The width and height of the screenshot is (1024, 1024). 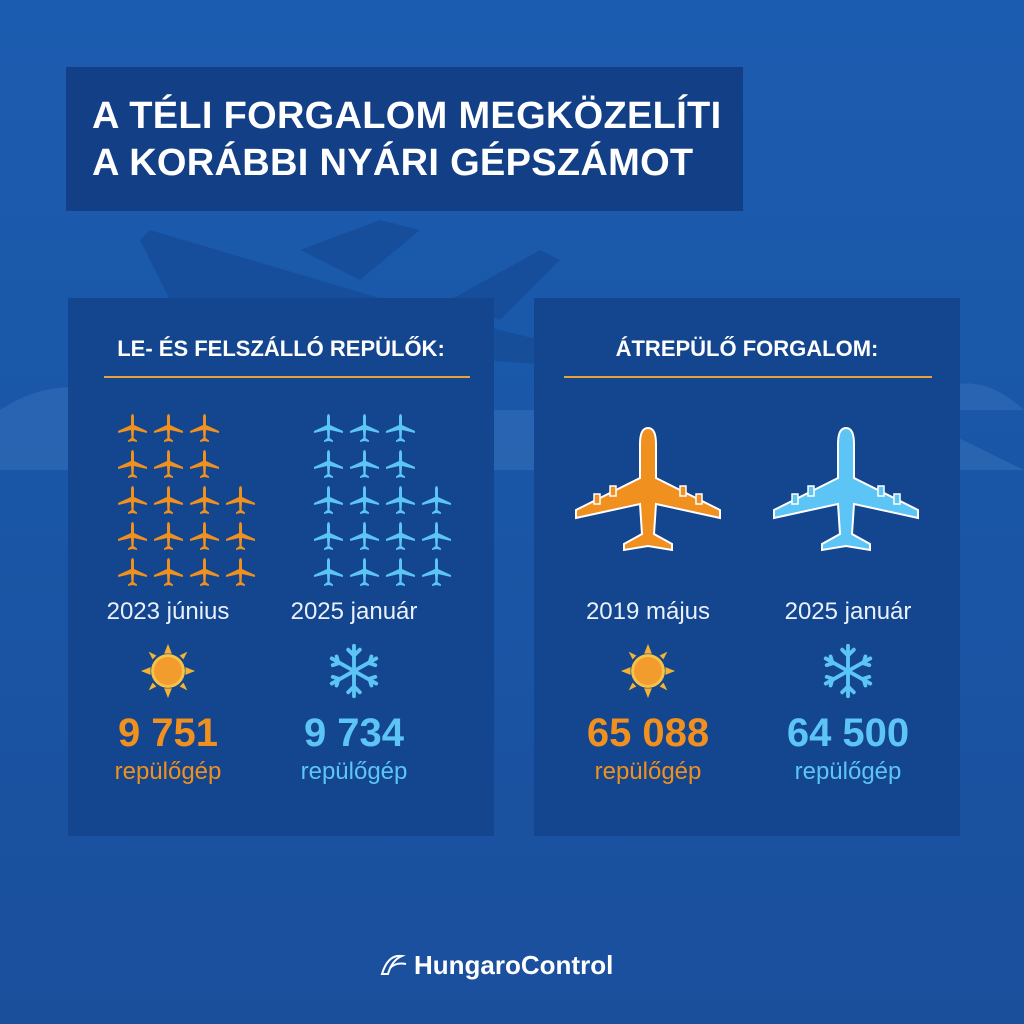 I want to click on hungarocontrol-logo: HungaroControl, so click(x=495, y=965).